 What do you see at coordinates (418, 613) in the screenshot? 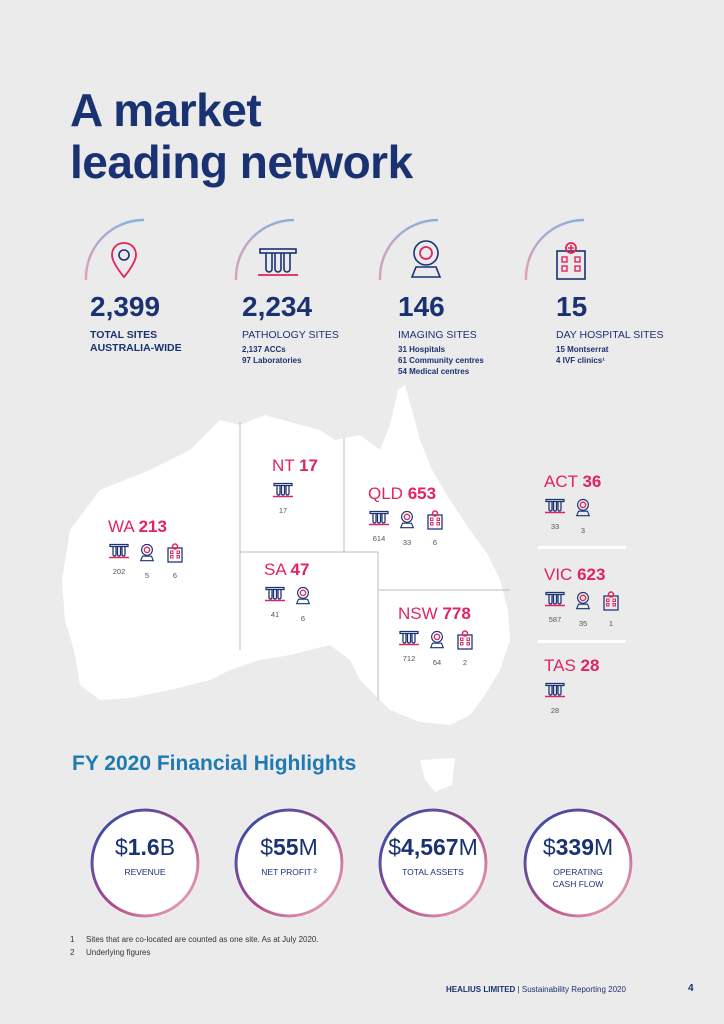
I see `state-name: NSW` at bounding box center [418, 613].